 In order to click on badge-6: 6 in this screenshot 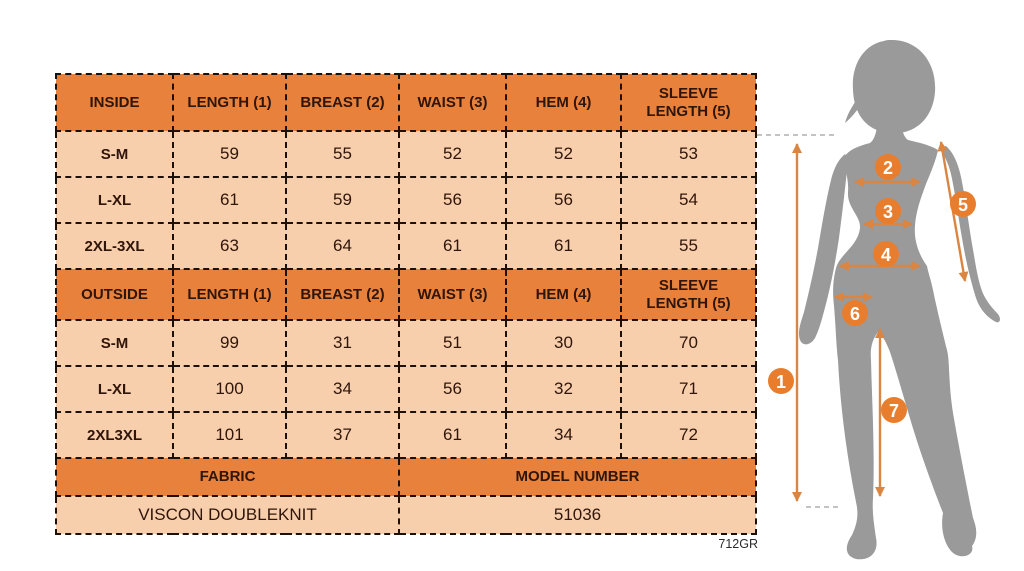, I will do `click(855, 313)`.